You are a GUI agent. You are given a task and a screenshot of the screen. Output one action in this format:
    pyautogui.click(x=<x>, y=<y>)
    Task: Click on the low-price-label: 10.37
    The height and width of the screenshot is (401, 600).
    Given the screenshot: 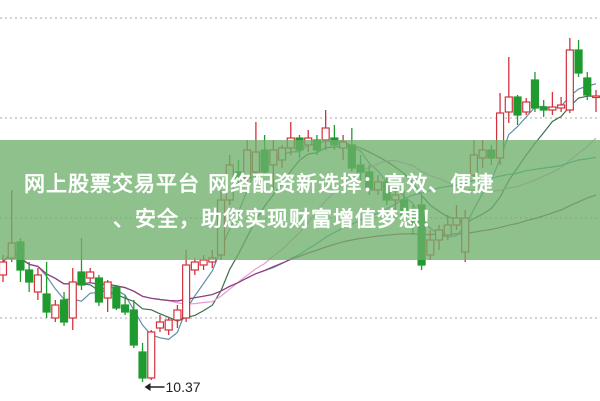 What is the action you would take?
    pyautogui.click(x=183, y=387)
    